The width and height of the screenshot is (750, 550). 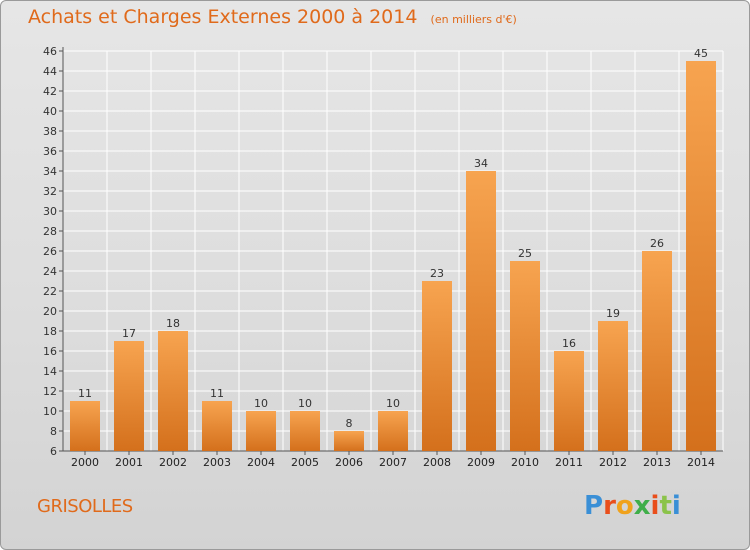 What do you see at coordinates (657, 243) in the screenshot?
I see `value-label-2013: 26` at bounding box center [657, 243].